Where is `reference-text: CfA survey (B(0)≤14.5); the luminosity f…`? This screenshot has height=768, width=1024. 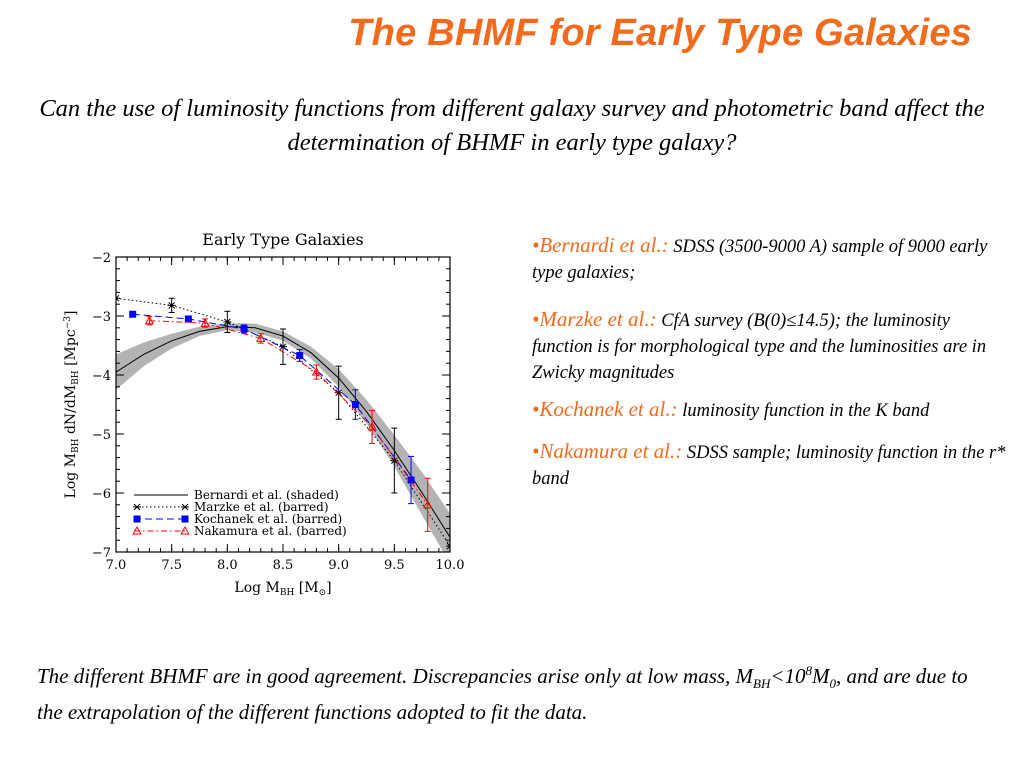 reference-text: CfA survey (B(0)≤14.5); the luminosity f… is located at coordinates (759, 347).